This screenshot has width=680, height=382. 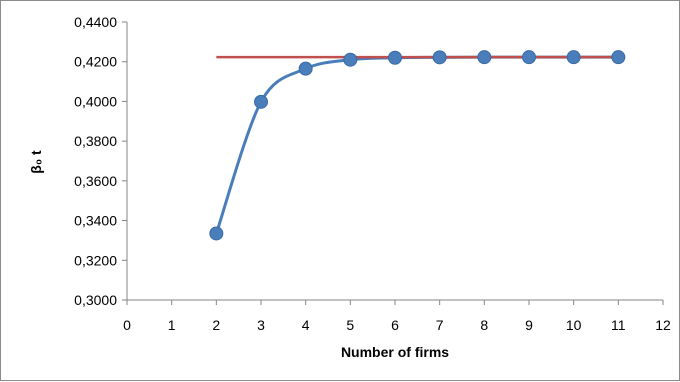 I want to click on x-tick-label: 3, so click(x=261, y=325).